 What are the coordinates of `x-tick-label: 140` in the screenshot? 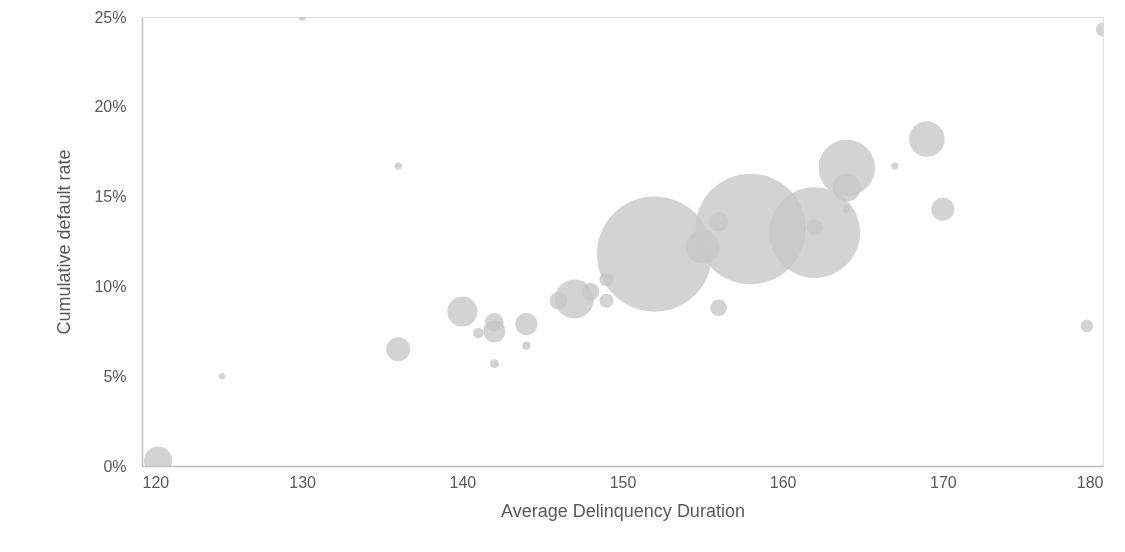 It's located at (463, 482).